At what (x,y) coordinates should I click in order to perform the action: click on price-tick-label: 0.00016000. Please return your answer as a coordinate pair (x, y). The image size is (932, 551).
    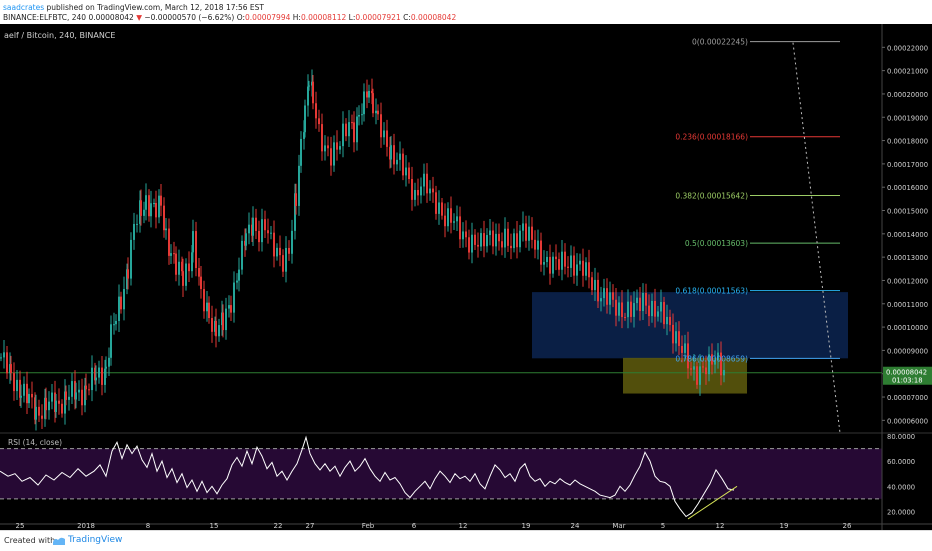
    Looking at the image, I should click on (907, 188).